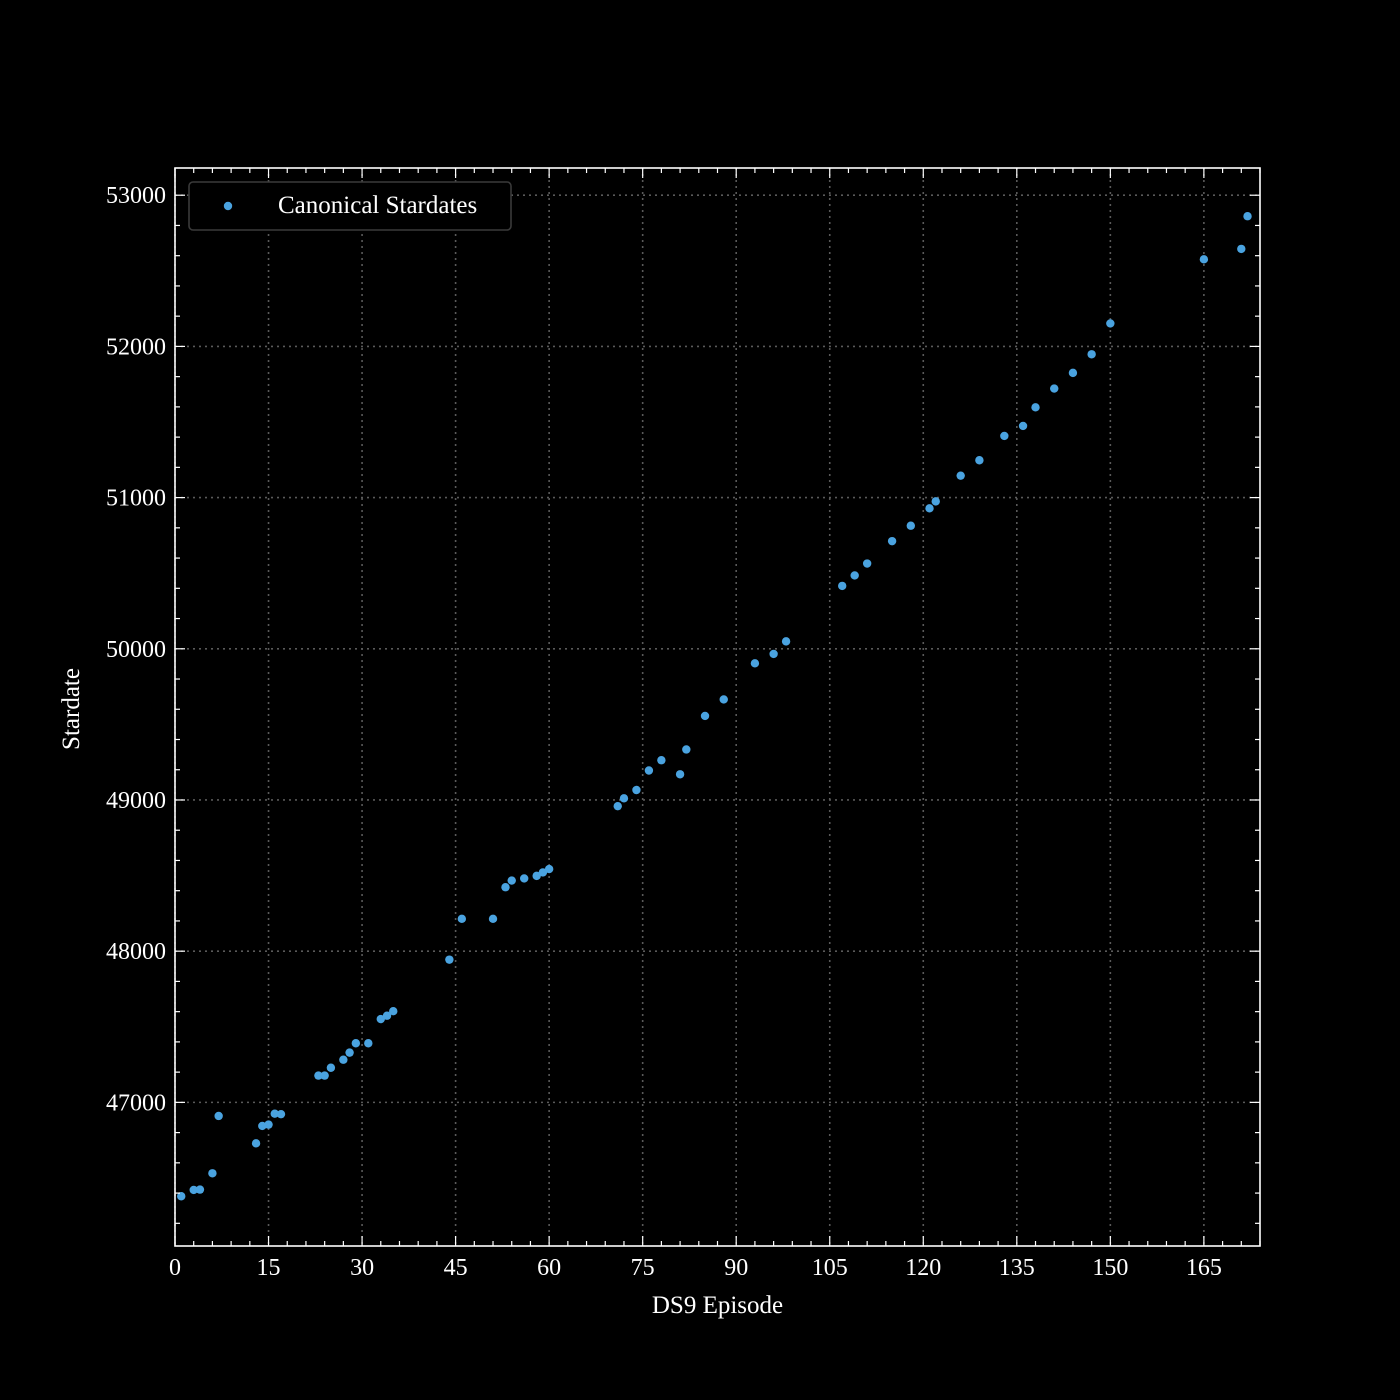 Image resolution: width=1400 pixels, height=1400 pixels. What do you see at coordinates (830, 1268) in the screenshot?
I see `x-tick-label: 105` at bounding box center [830, 1268].